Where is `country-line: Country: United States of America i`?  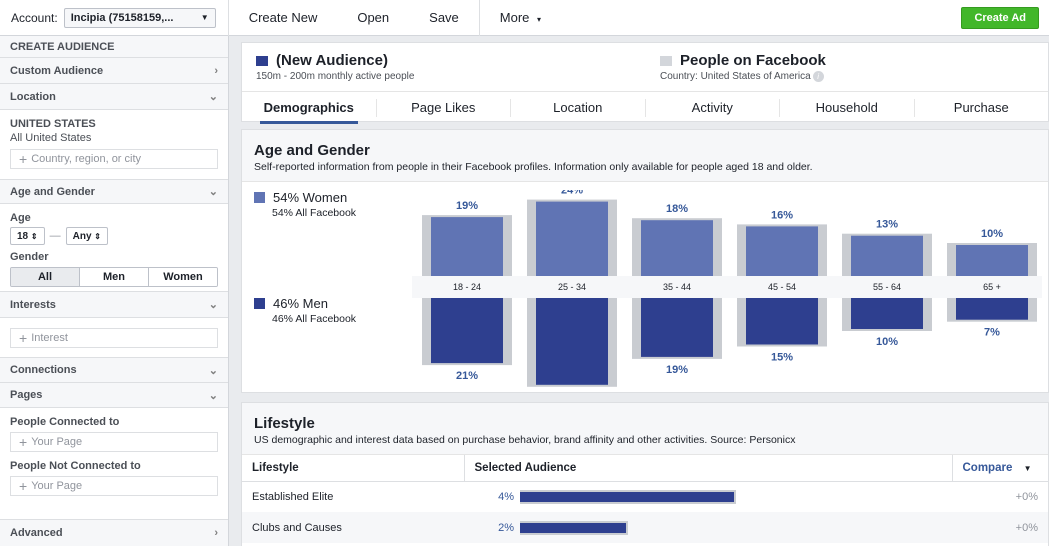 country-line: Country: United States of America i is located at coordinates (742, 76).